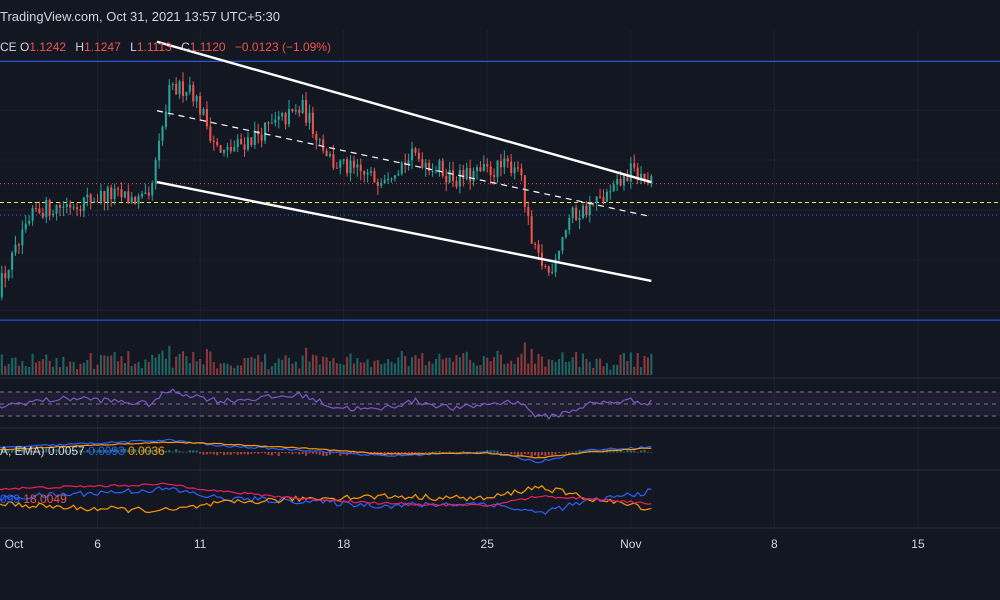 The width and height of the screenshot is (1000, 600). Describe the element at coordinates (404, 231) in the screenshot. I see `channel-line` at that location.